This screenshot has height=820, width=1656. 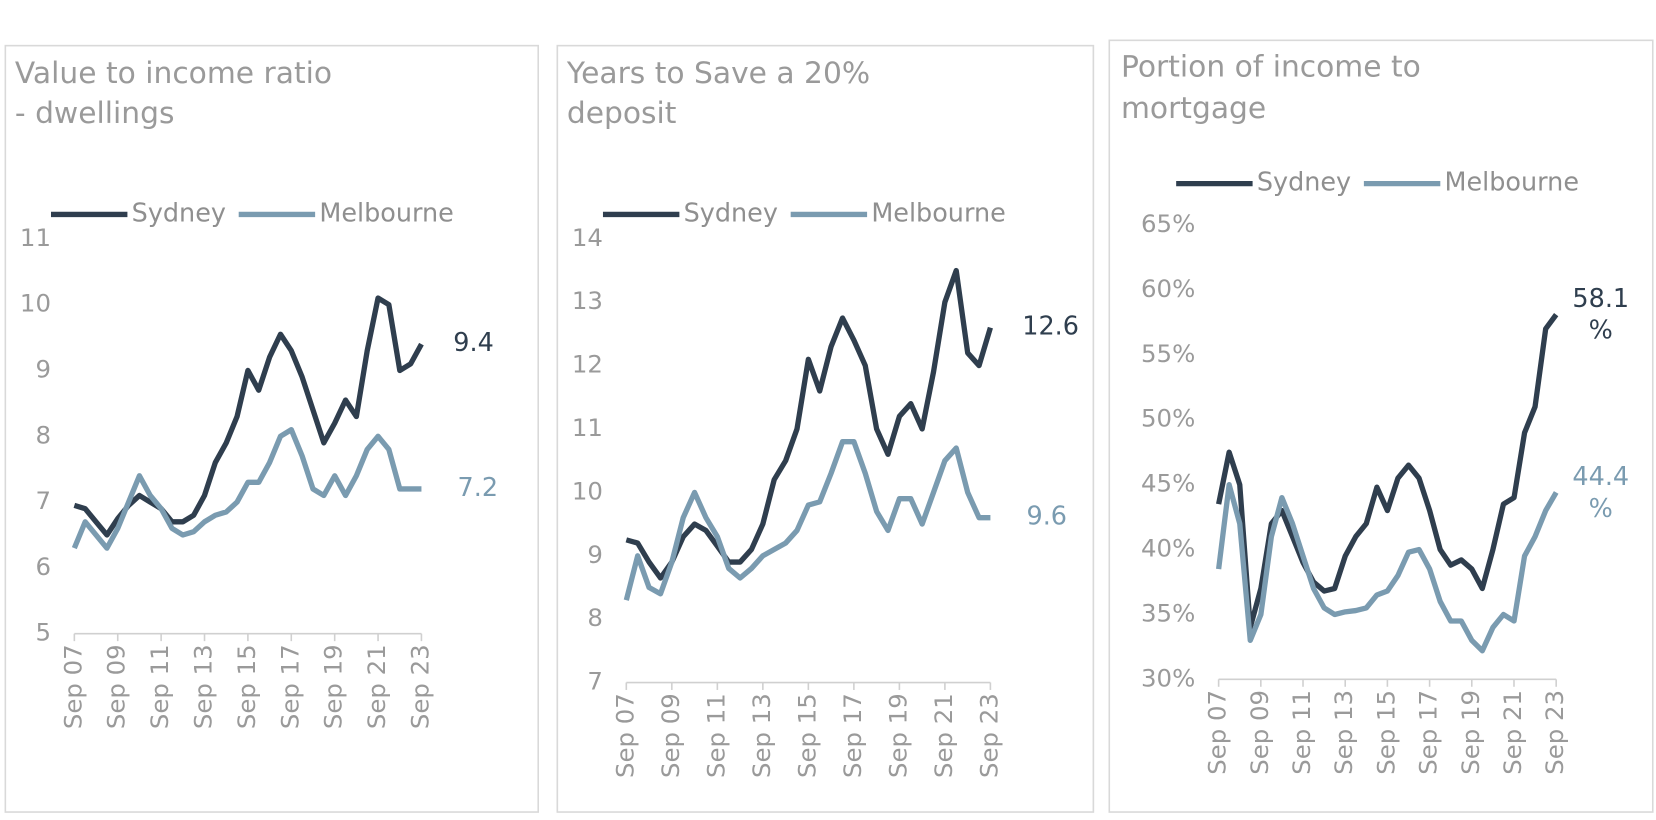 What do you see at coordinates (173, 73) in the screenshot?
I see `chart-title: Value to income ratio` at bounding box center [173, 73].